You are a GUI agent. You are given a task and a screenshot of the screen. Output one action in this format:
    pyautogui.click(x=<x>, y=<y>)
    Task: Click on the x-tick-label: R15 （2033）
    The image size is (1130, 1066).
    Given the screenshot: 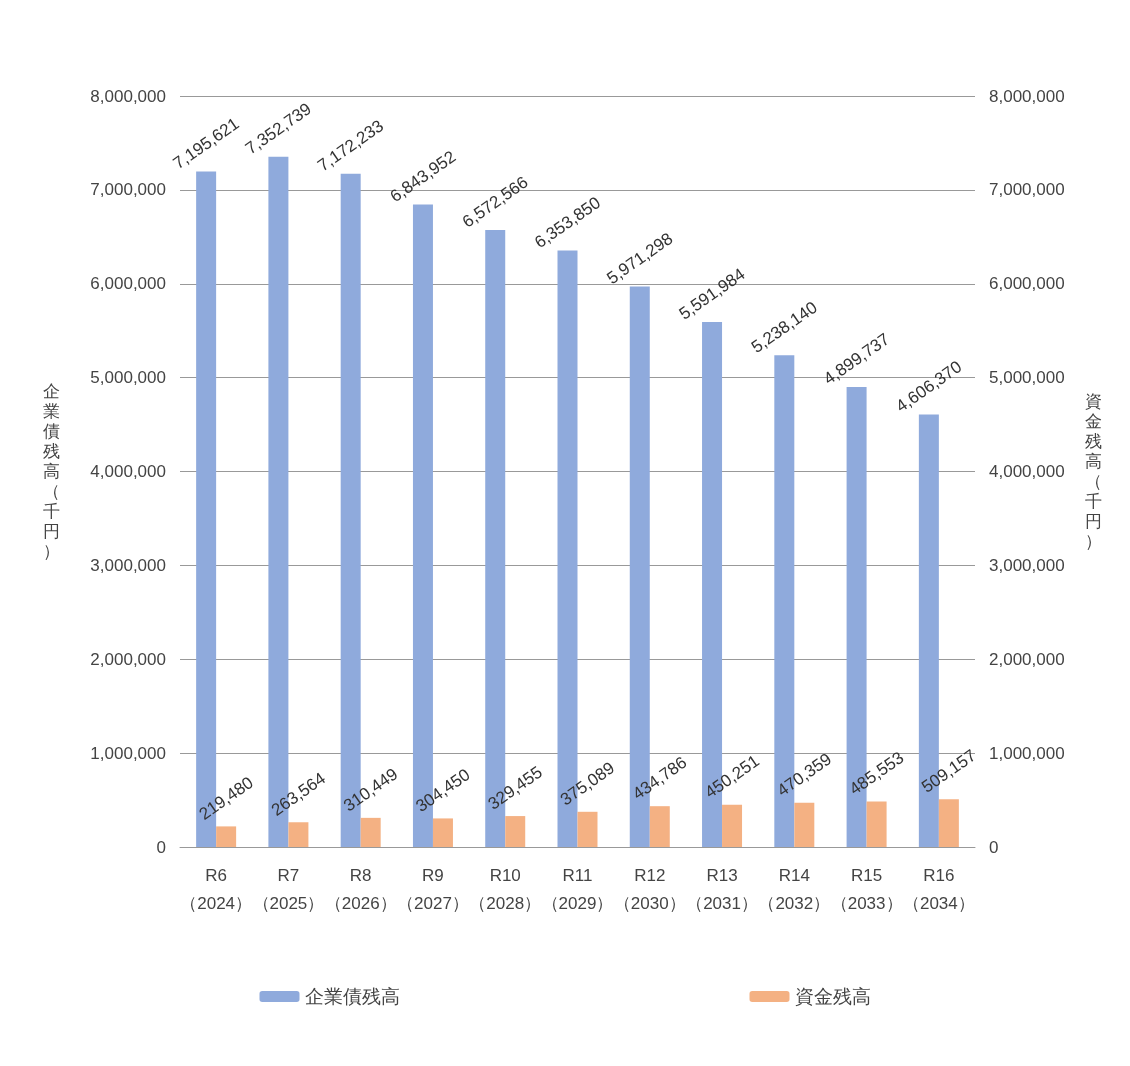 What is the action you would take?
    pyautogui.click(x=866, y=889)
    